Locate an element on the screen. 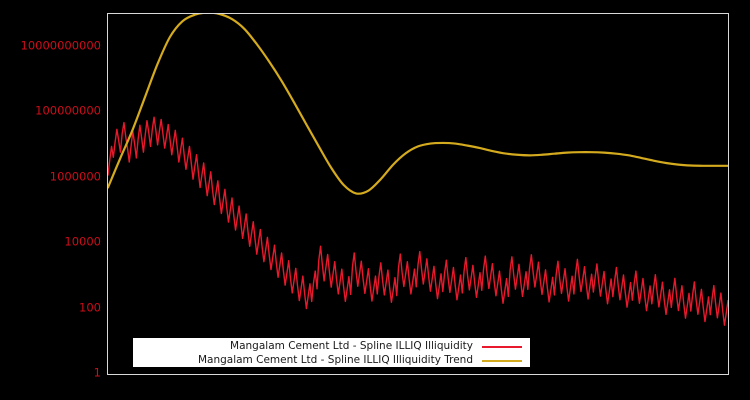  legend-swatch-illiquidity is located at coordinates (502, 346).